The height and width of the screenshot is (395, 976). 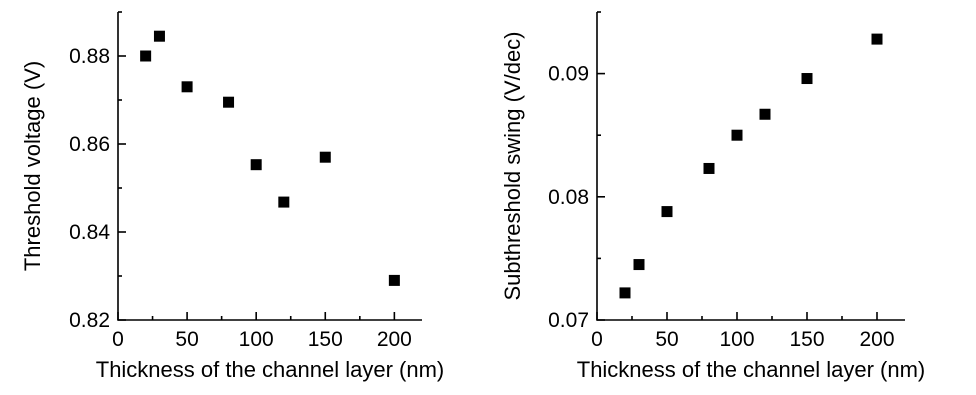 What do you see at coordinates (597, 339) in the screenshot?
I see `subthreshold-swing-x-tick-label: 0` at bounding box center [597, 339].